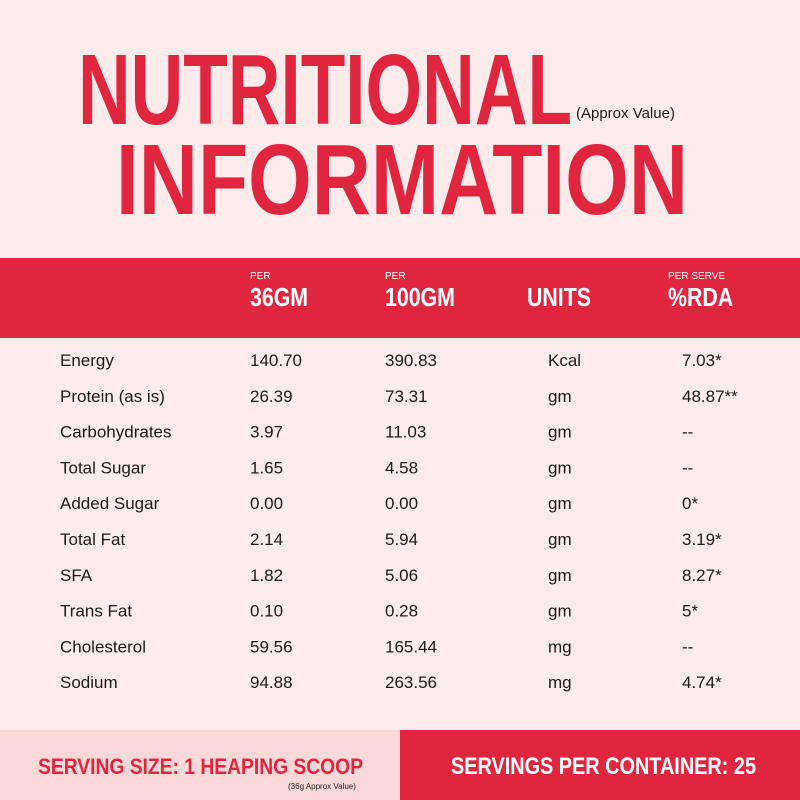  I want to click on nutrient-name: Total Fat, so click(92, 539).